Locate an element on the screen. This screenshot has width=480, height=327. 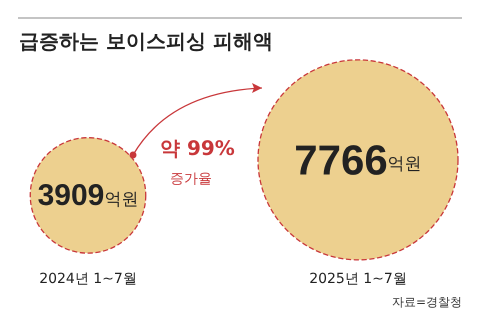
category-label: 2024년 1~7월 is located at coordinates (88, 279).